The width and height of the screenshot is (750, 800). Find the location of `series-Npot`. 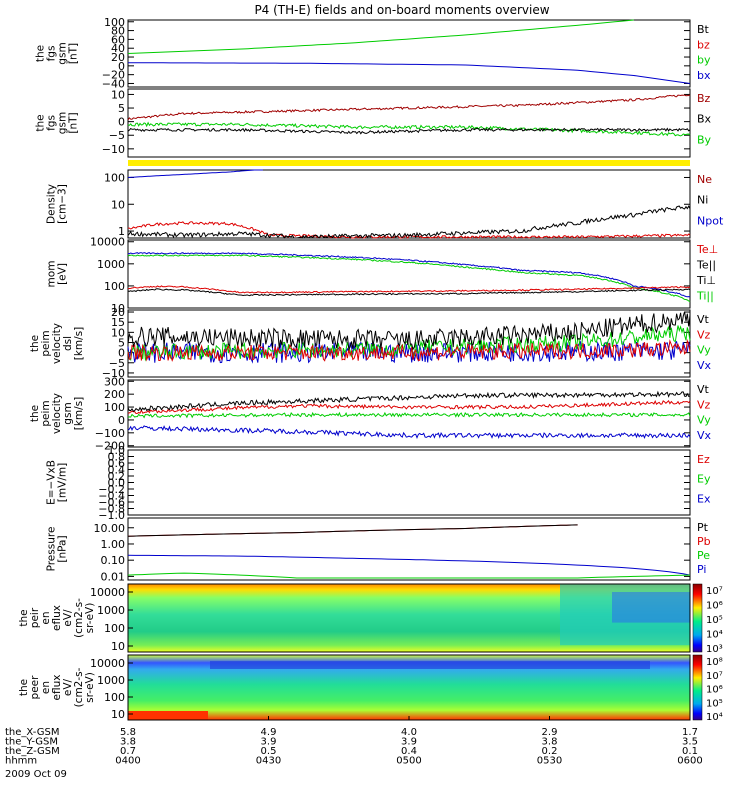

series-Npot is located at coordinates (195, 173).